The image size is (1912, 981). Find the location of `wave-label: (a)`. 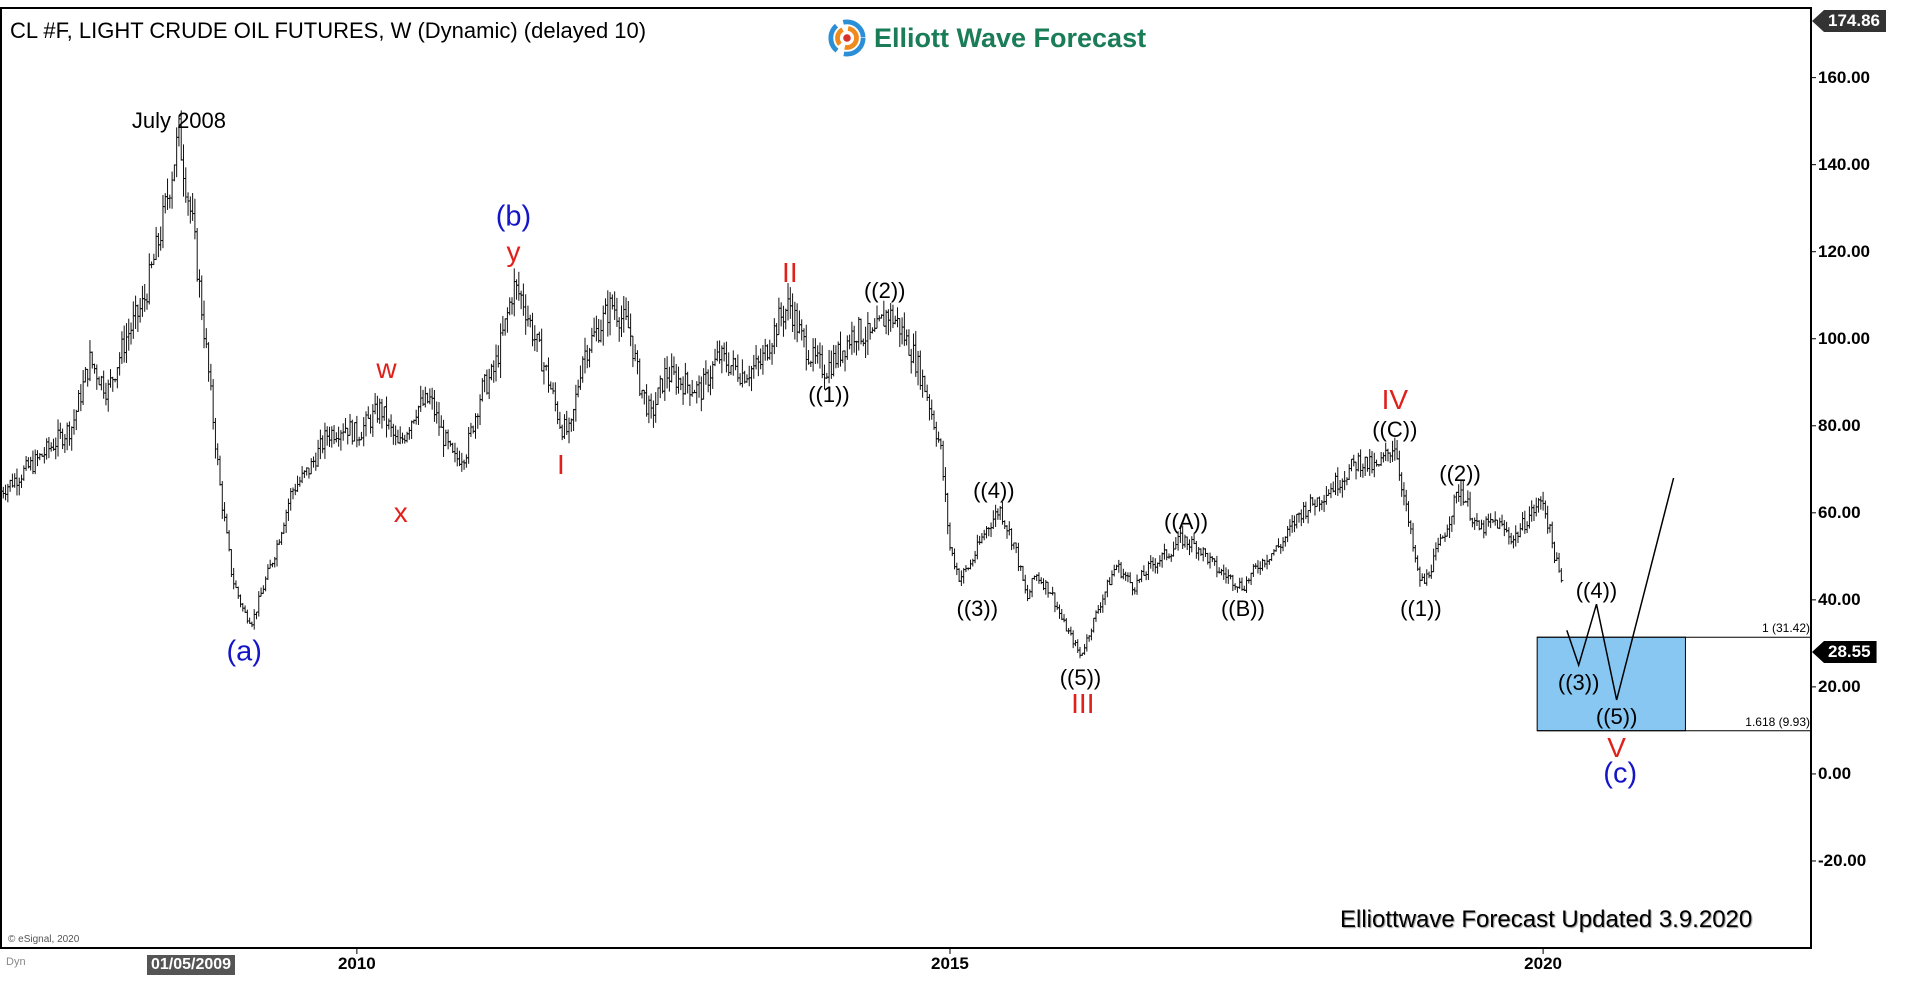

wave-label: (a) is located at coordinates (244, 651).